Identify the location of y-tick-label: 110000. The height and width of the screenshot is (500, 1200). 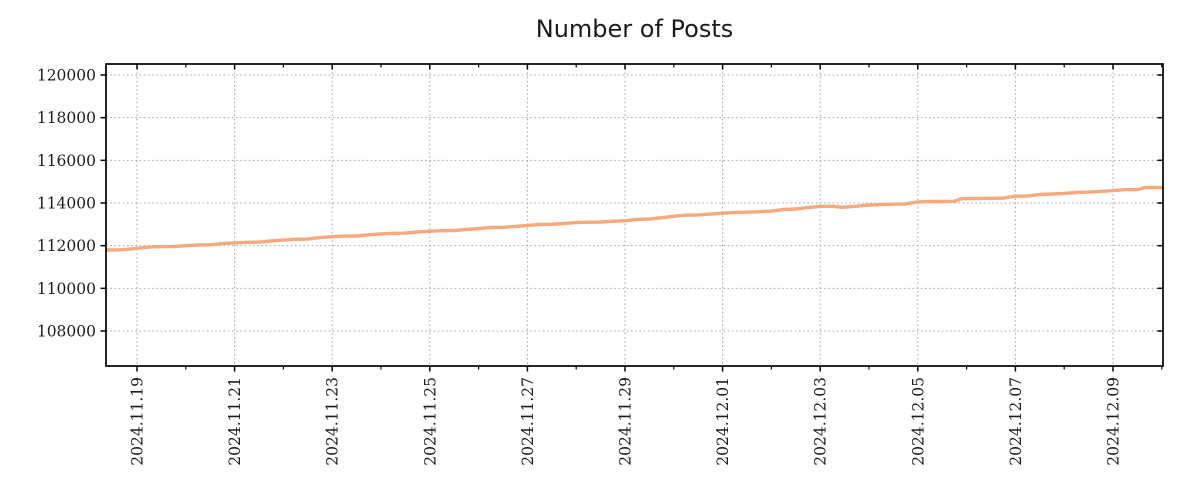
(66, 289).